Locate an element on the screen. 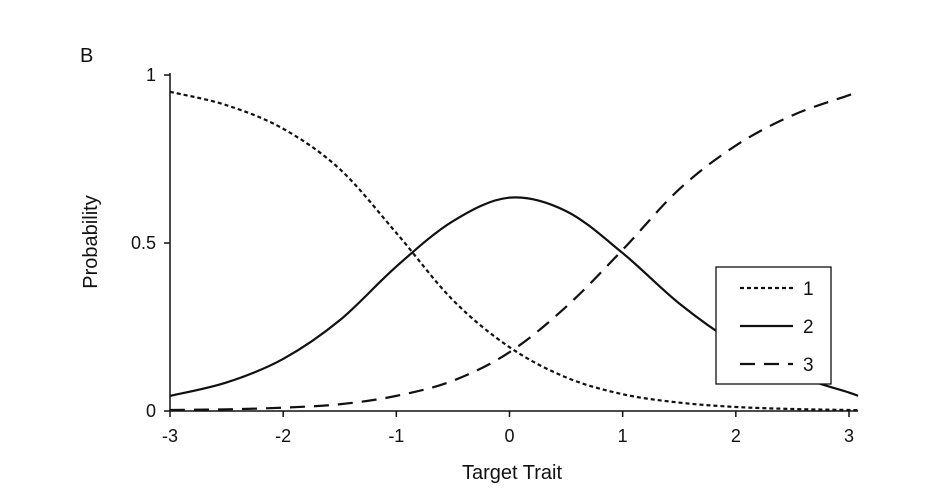  x-tick-label: 2 is located at coordinates (736, 436).